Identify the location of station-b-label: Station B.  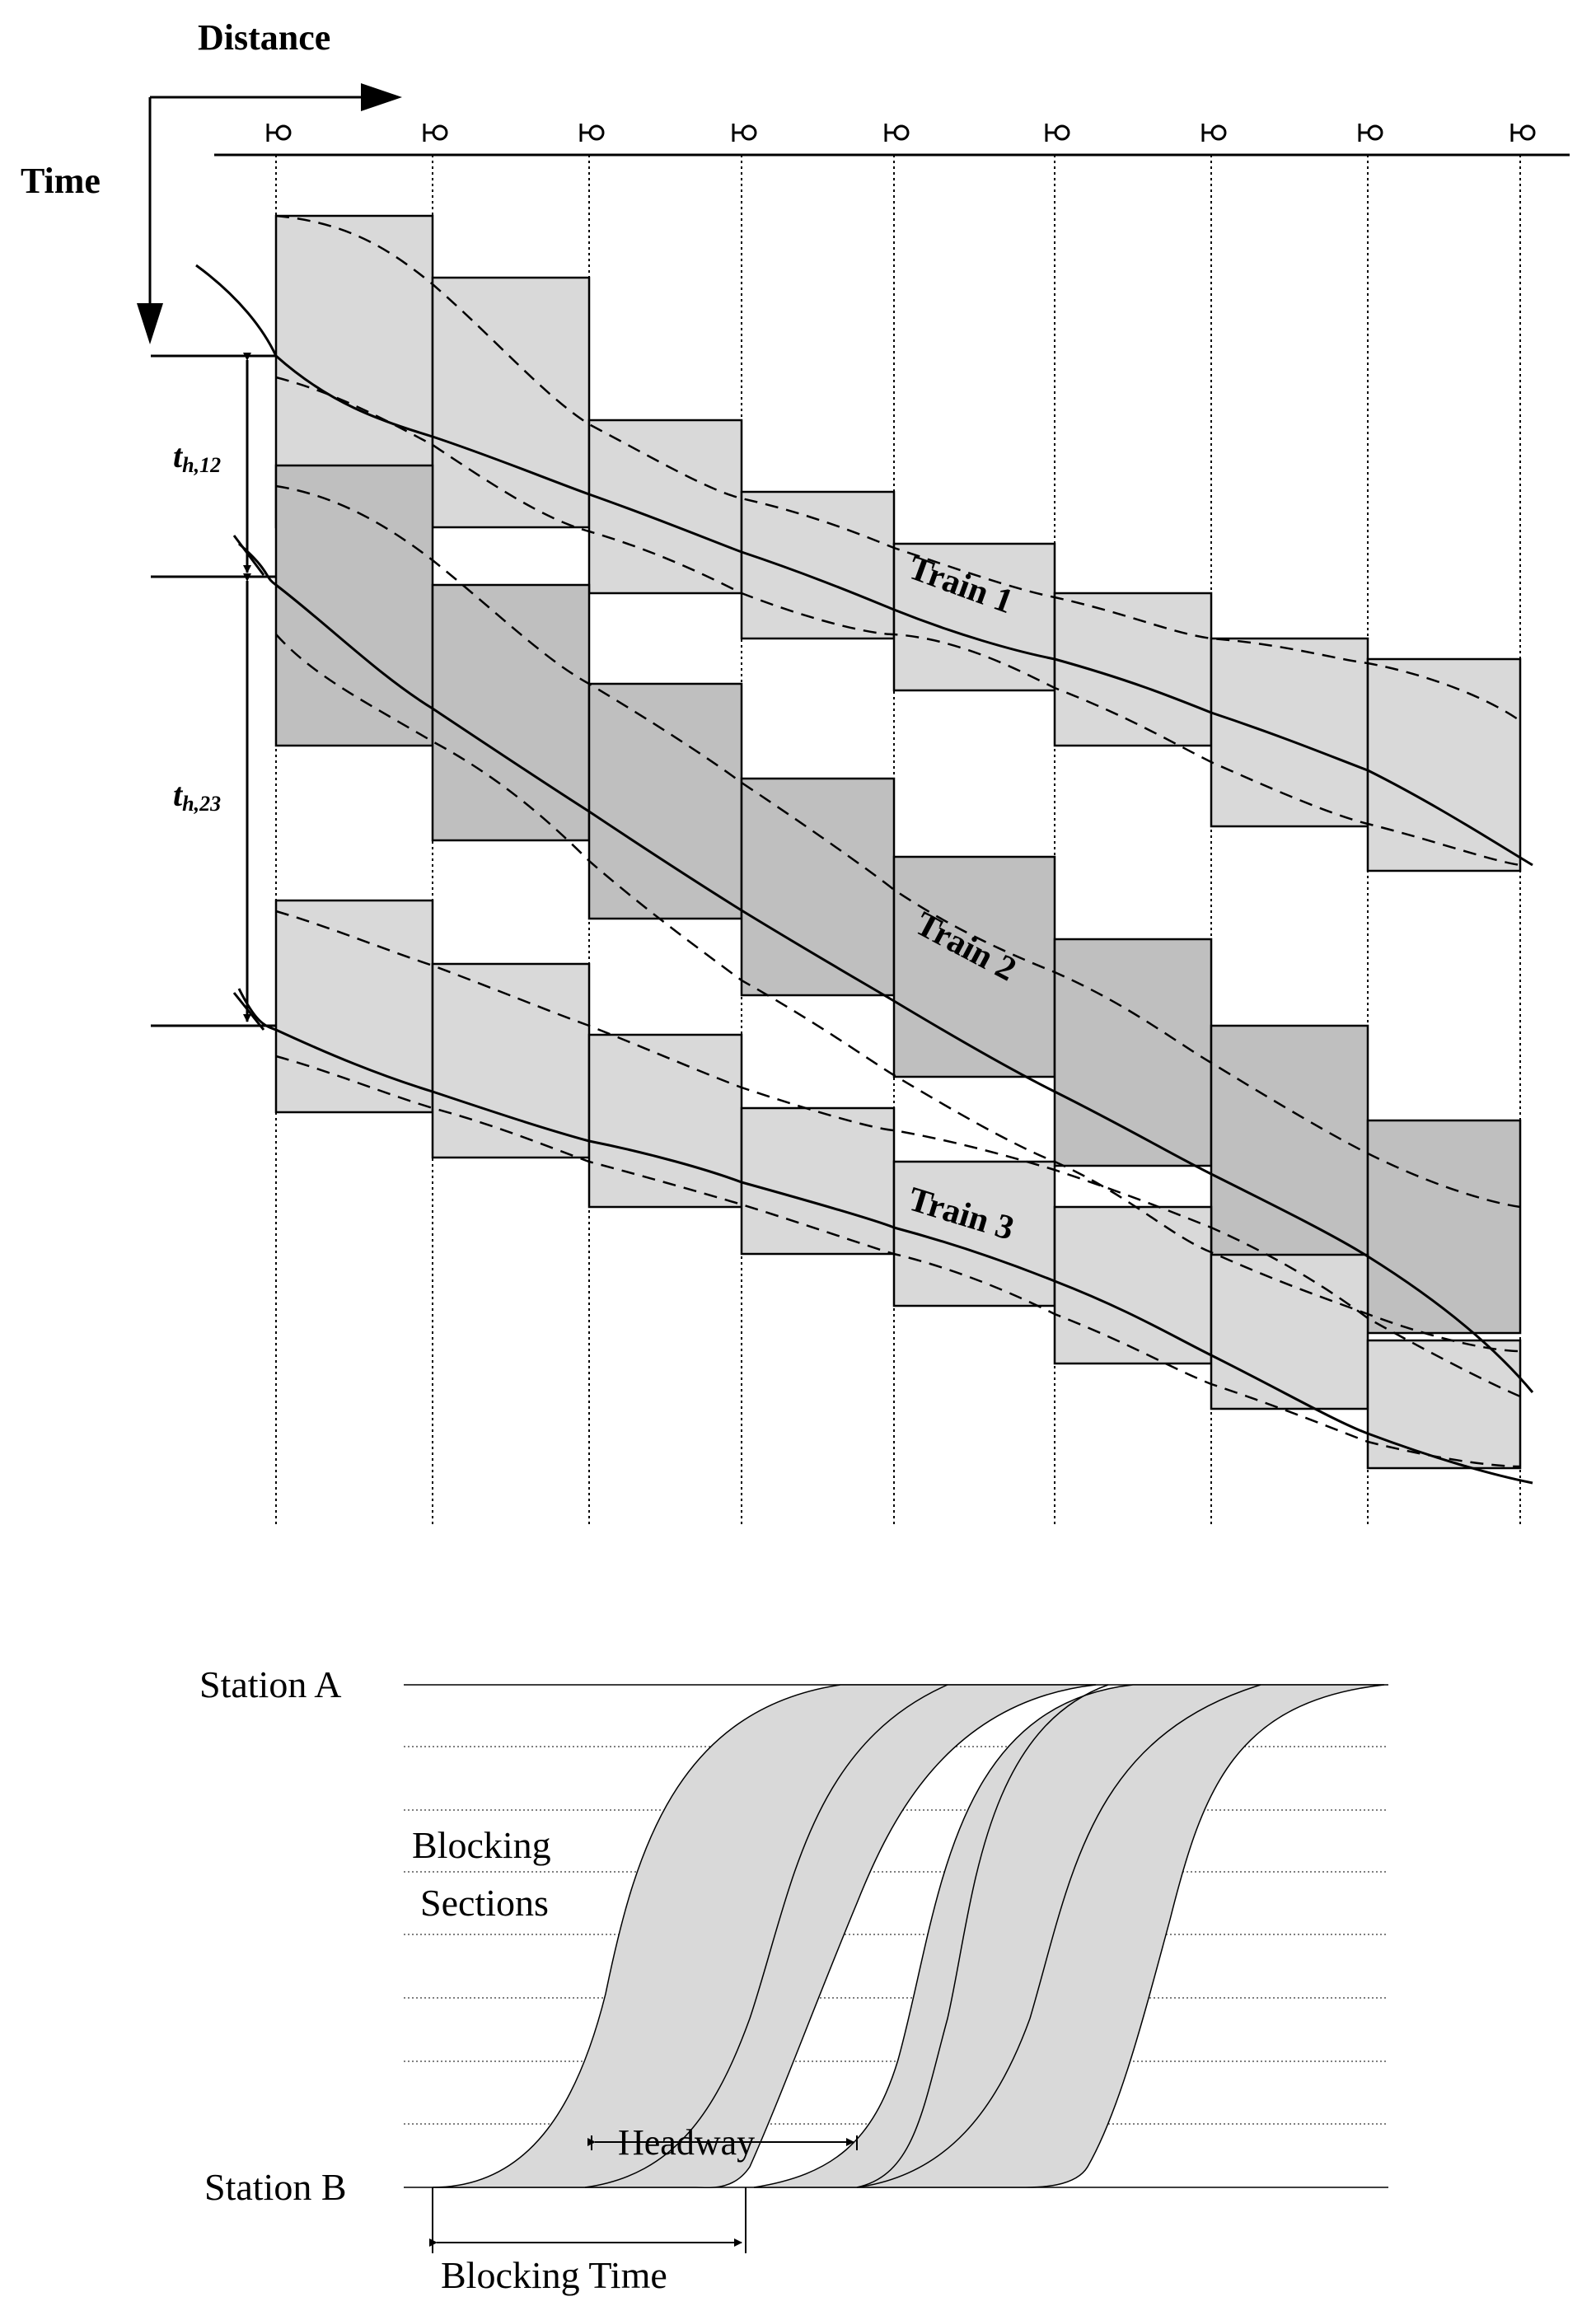
(275, 2187).